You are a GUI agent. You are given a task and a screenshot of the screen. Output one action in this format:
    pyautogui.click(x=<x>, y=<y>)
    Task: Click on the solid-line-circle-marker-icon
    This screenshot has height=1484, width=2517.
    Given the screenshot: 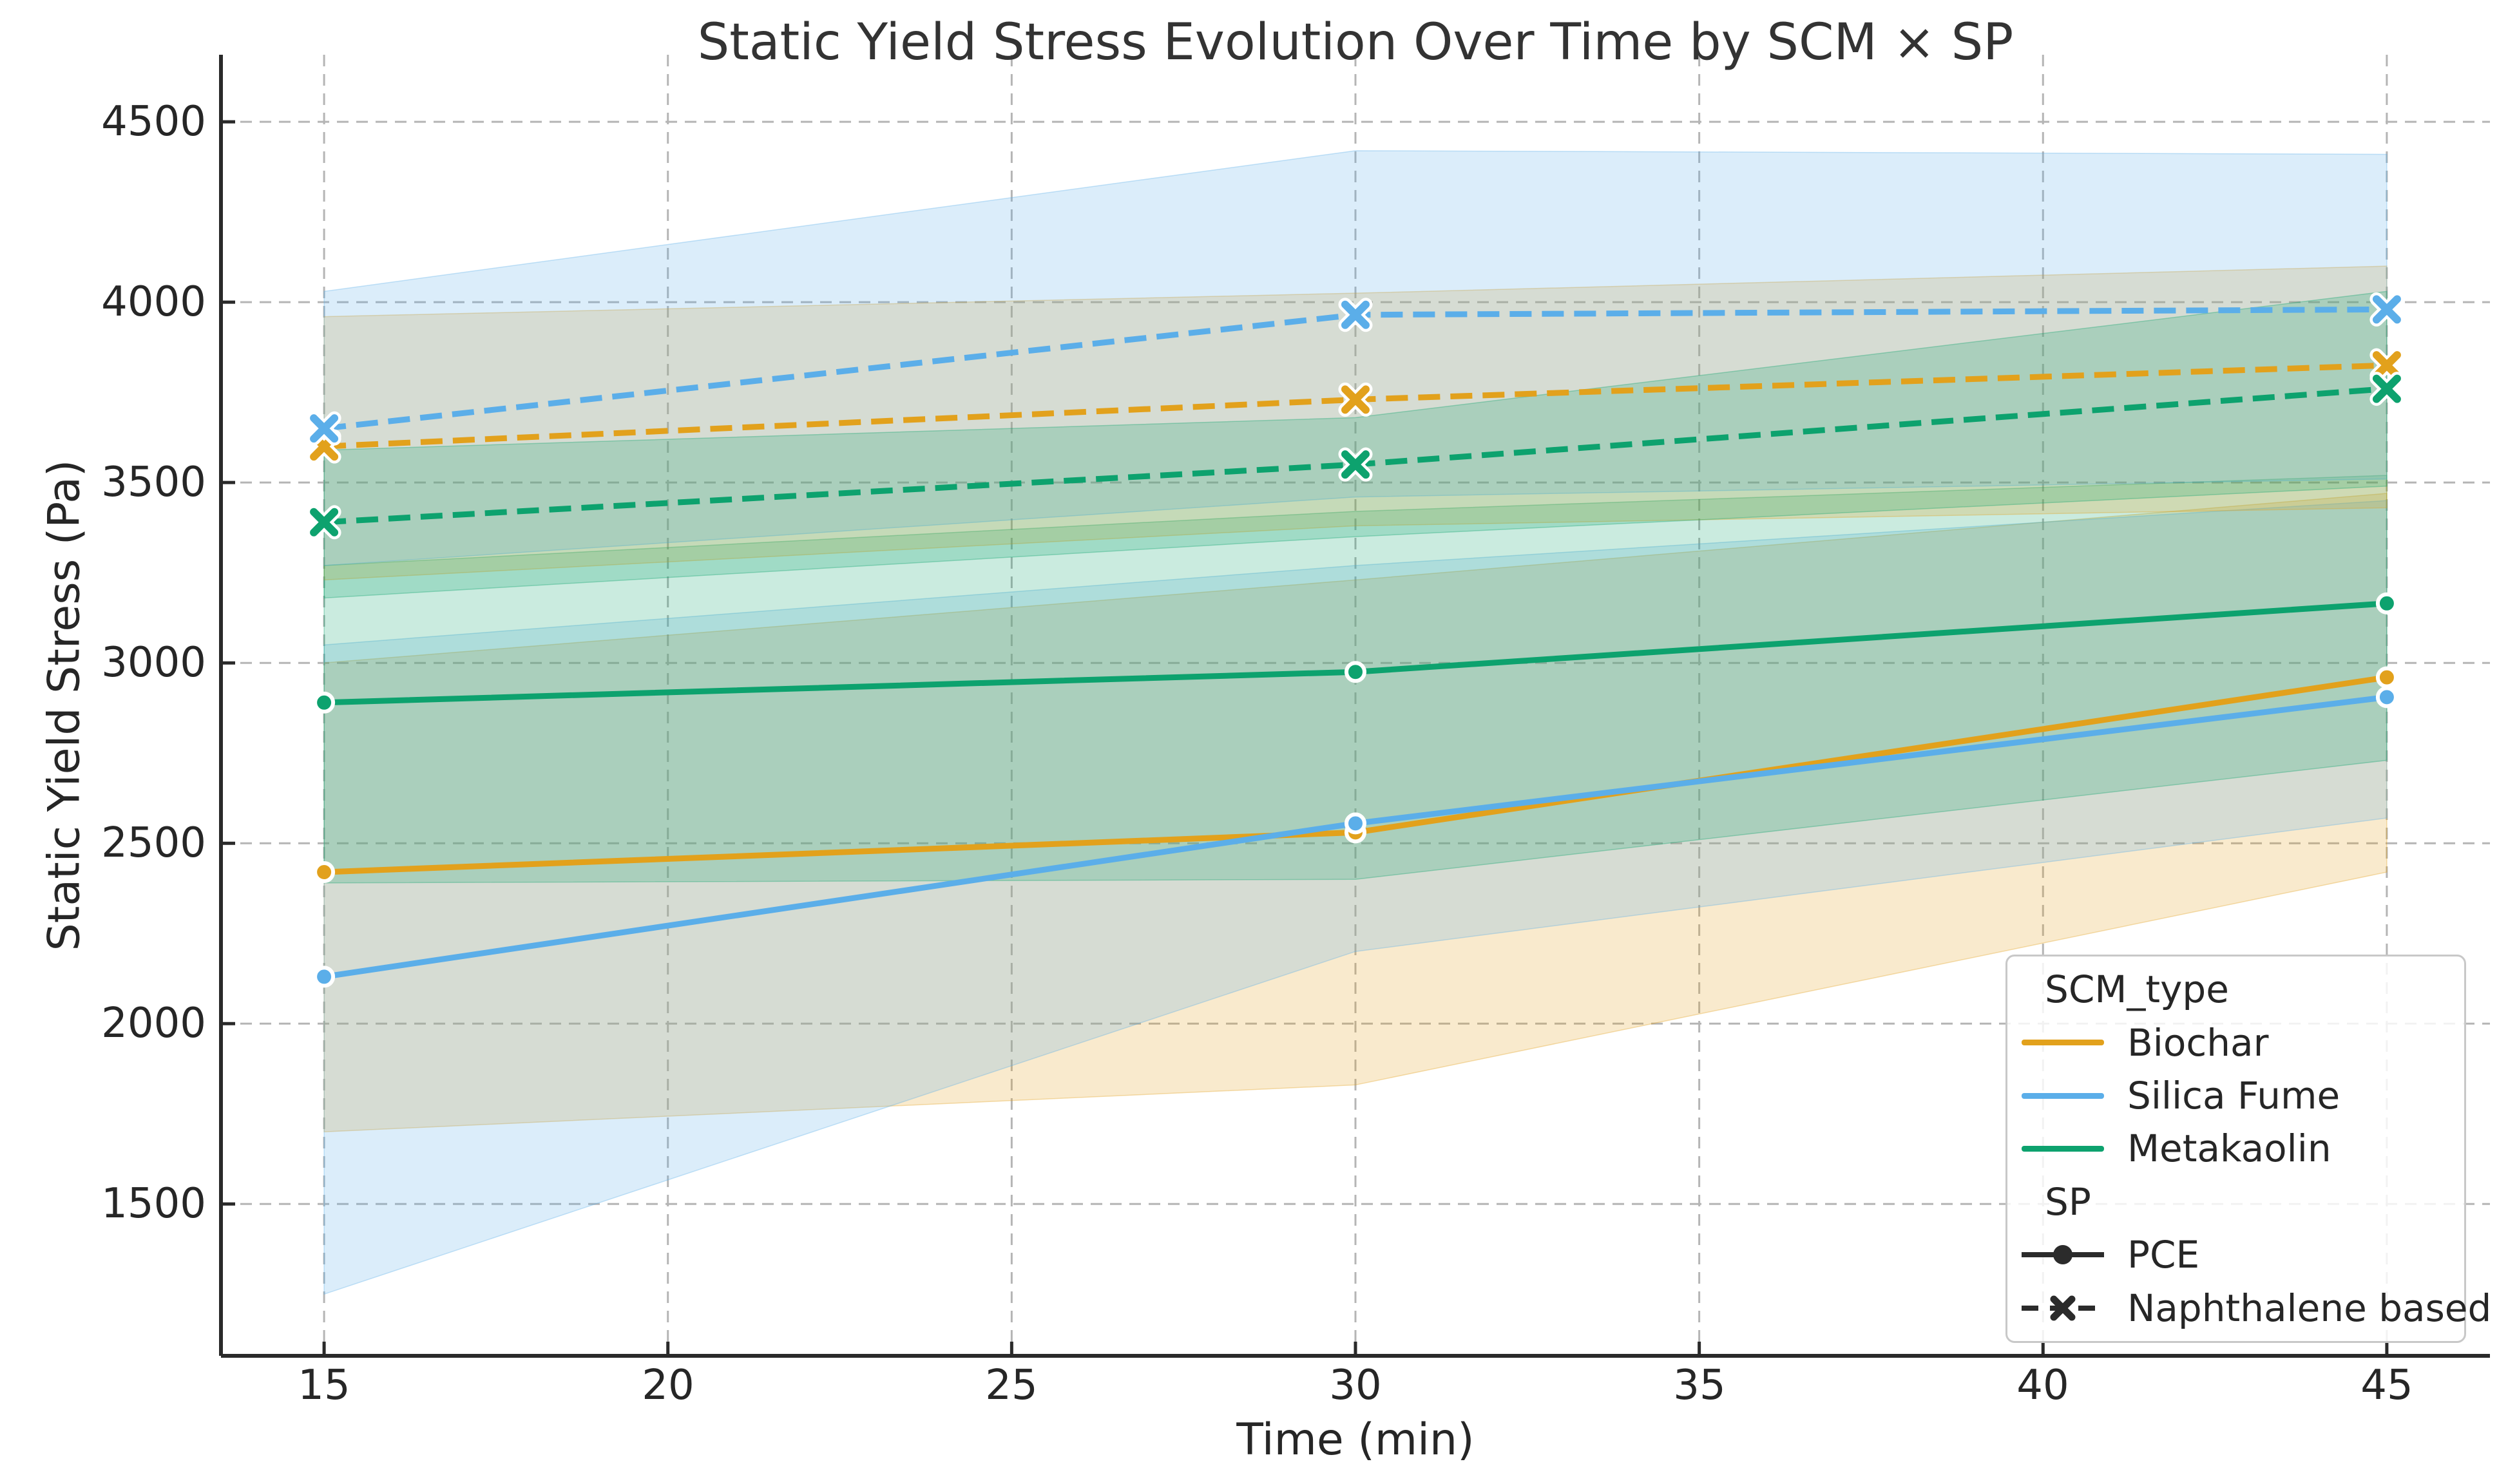 What is the action you would take?
    pyautogui.click(x=2063, y=1255)
    